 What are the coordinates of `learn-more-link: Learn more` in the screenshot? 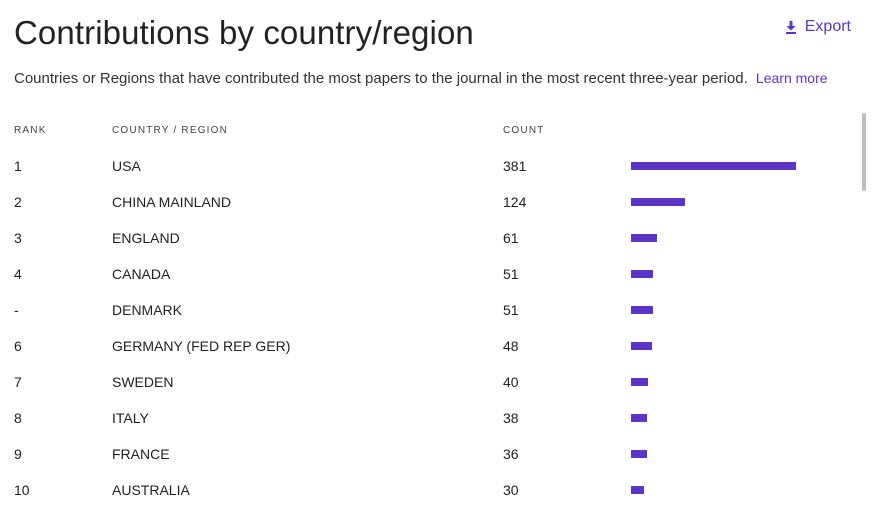 It's located at (791, 78).